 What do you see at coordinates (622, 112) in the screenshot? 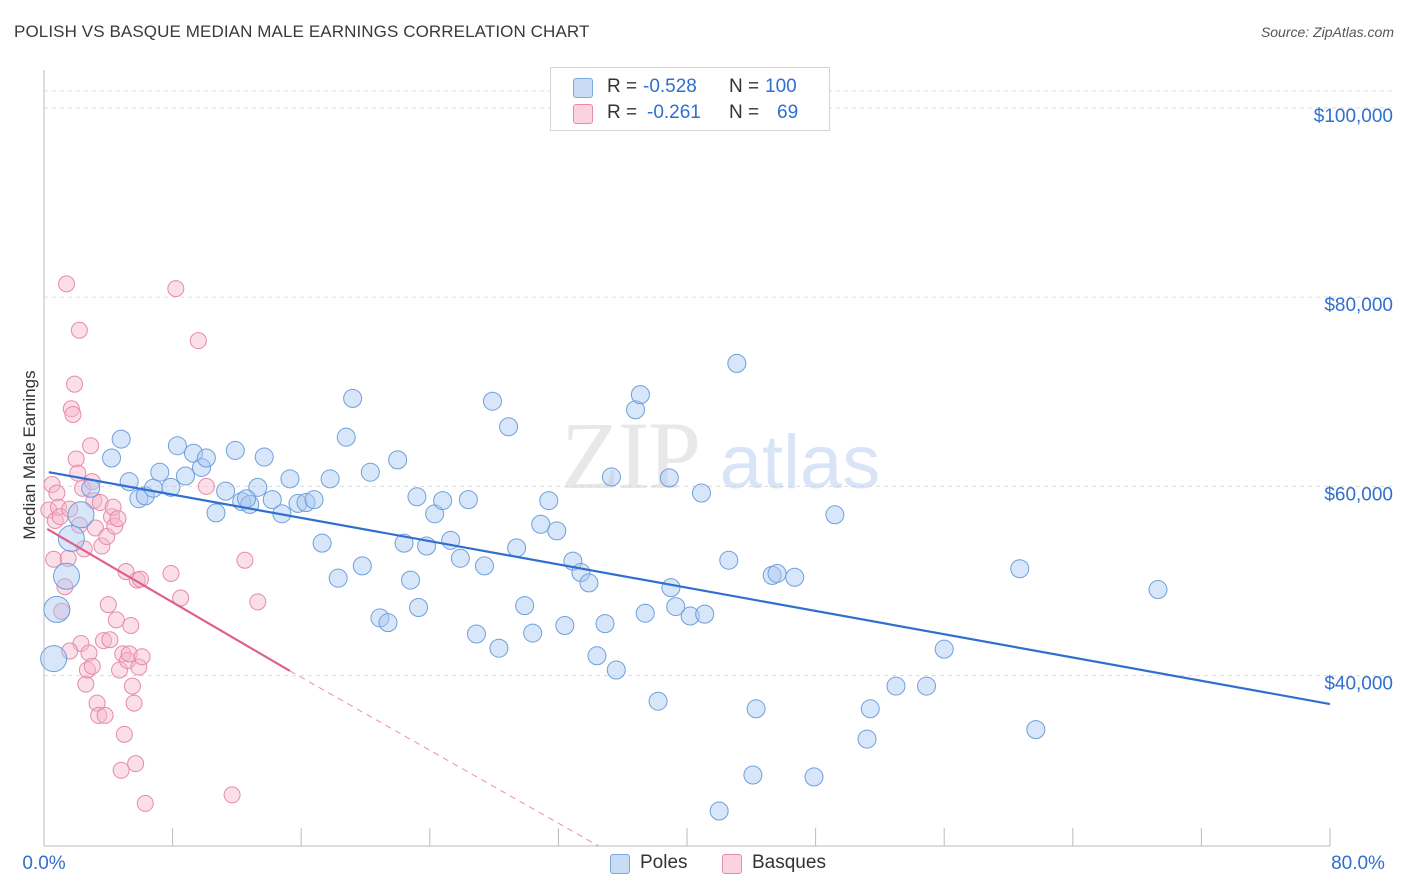
I see `legend-r-label: R =` at bounding box center [622, 112].